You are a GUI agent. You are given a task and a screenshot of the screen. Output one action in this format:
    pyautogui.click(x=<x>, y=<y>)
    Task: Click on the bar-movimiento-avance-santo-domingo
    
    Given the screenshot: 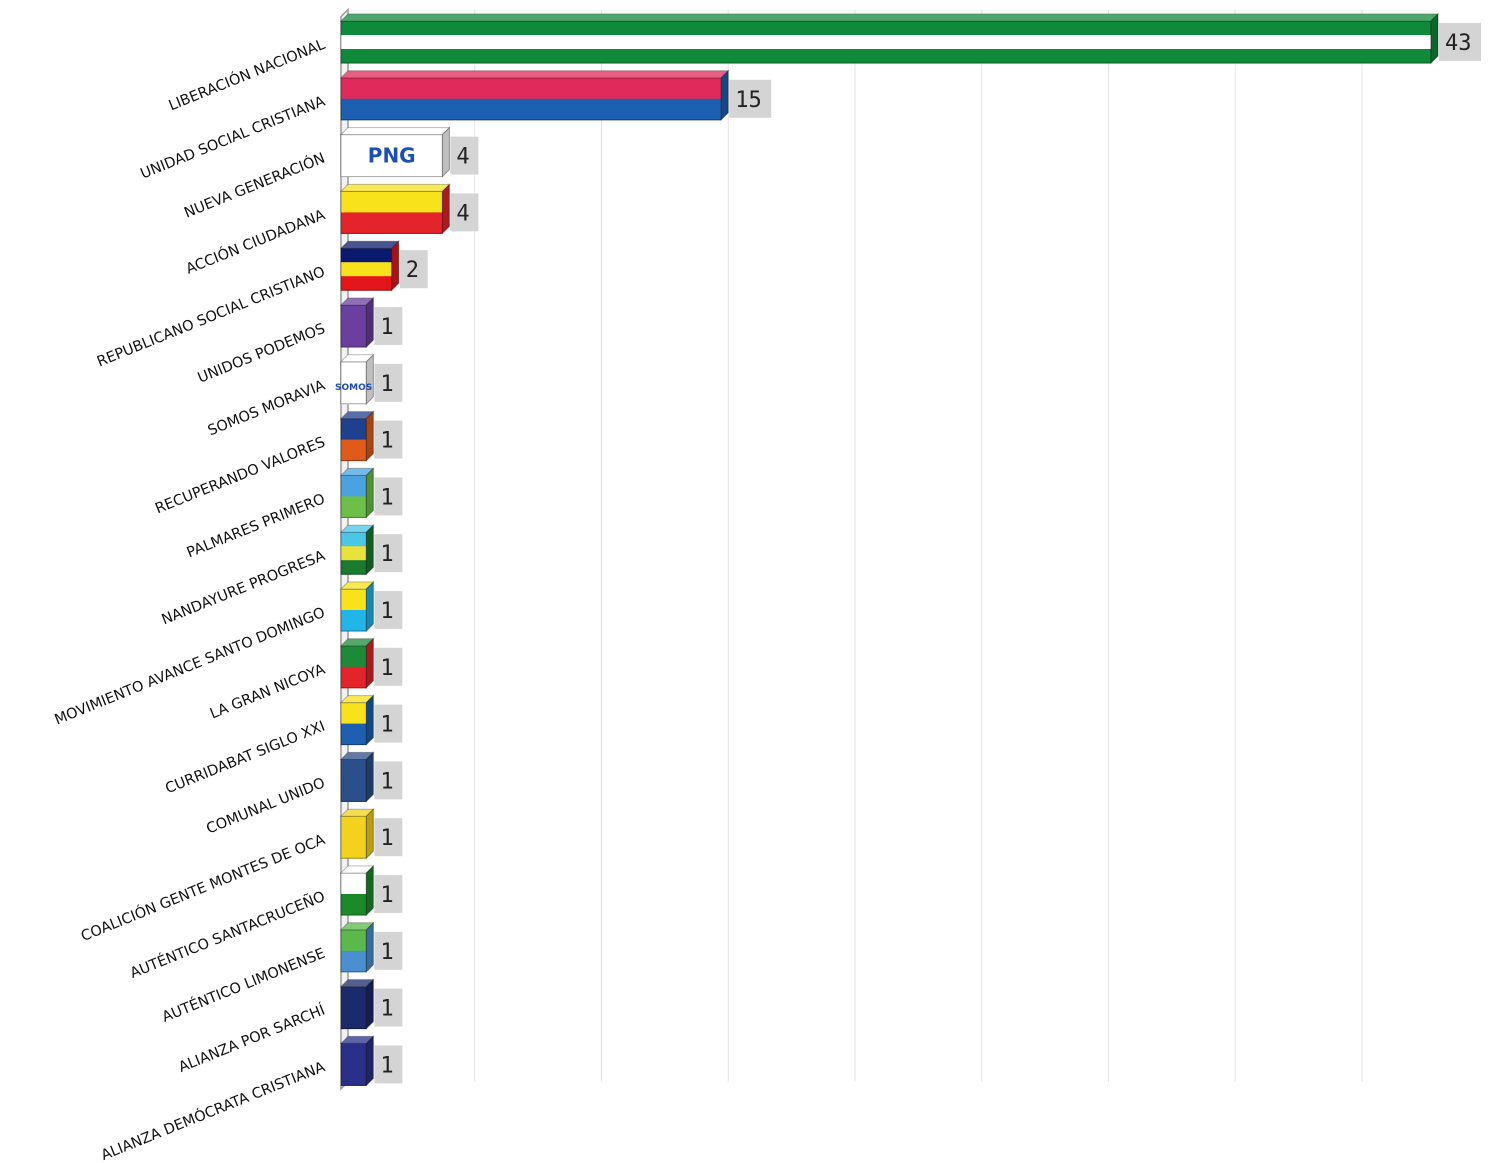 What is the action you would take?
    pyautogui.click(x=357, y=606)
    